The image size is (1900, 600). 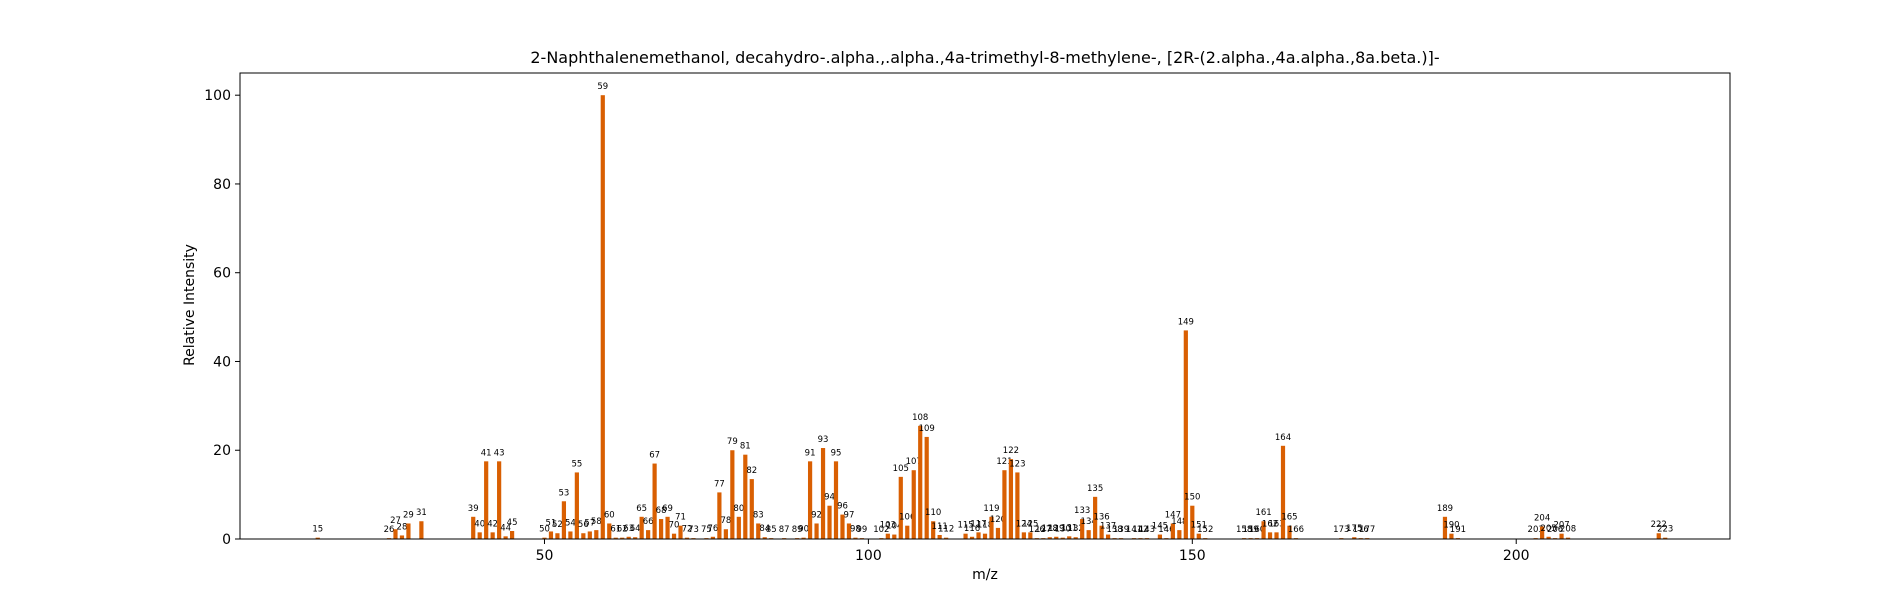 I want to click on peak-label: 67, so click(x=654, y=456).